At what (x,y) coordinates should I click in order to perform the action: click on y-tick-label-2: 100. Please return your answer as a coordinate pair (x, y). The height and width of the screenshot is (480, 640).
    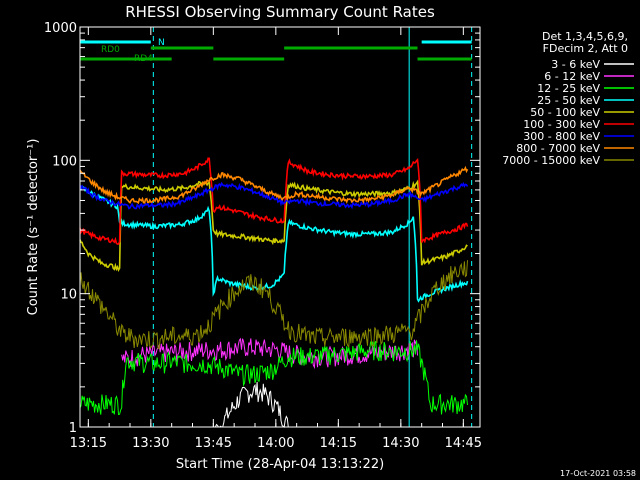
    Looking at the image, I should click on (64, 161).